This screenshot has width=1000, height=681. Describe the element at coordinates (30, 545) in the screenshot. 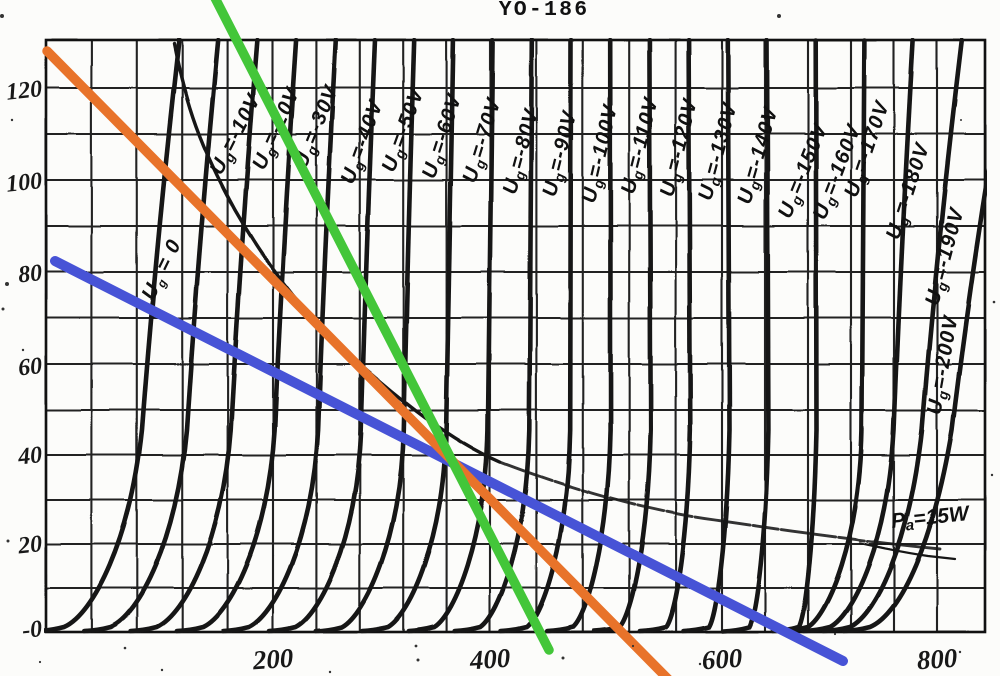

I see `svg-text: 20` at that location.